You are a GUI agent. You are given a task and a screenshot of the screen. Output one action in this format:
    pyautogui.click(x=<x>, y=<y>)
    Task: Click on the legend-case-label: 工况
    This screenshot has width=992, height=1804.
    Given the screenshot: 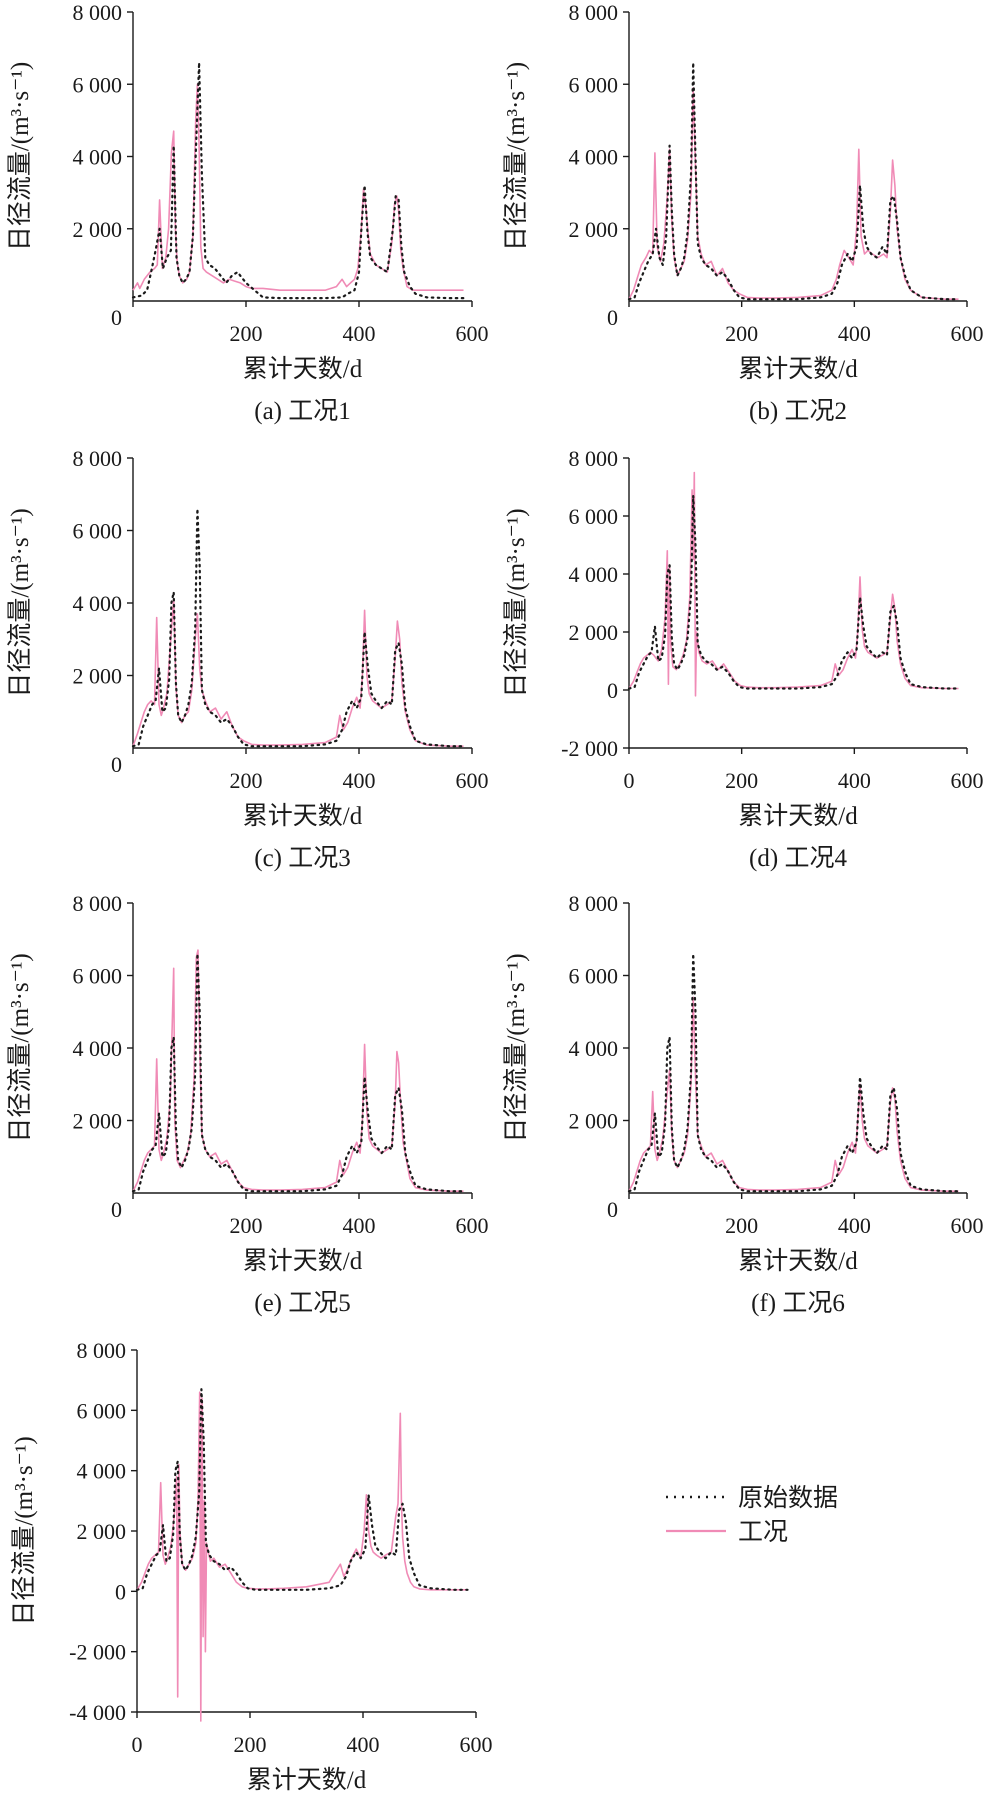 What is the action you would take?
    pyautogui.click(x=763, y=1532)
    